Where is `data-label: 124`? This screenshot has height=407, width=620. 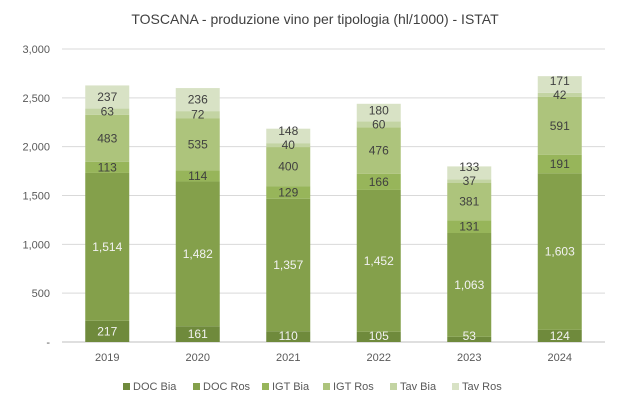
data-label: 124 is located at coordinates (560, 336).